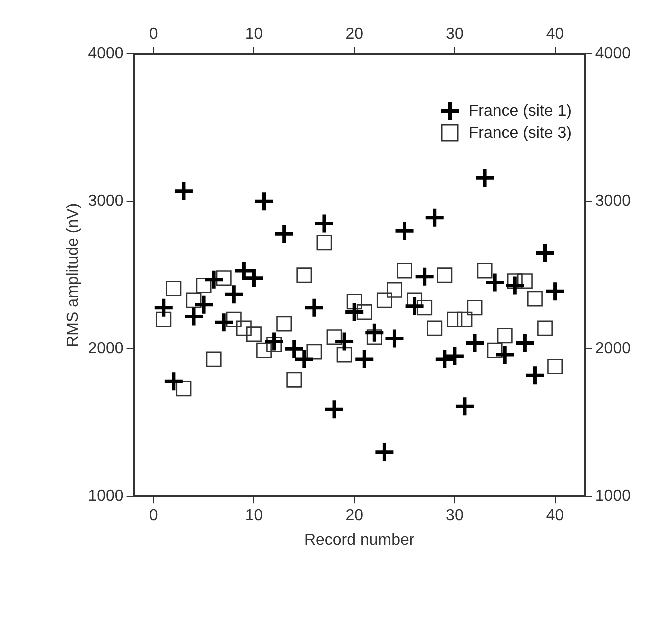  What do you see at coordinates (455, 516) in the screenshot?
I see `x2-tick-label: 30` at bounding box center [455, 516].